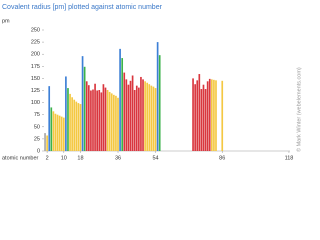 The width and height of the screenshot is (320, 240). I want to click on y-tick-label: 100, so click(35, 103).